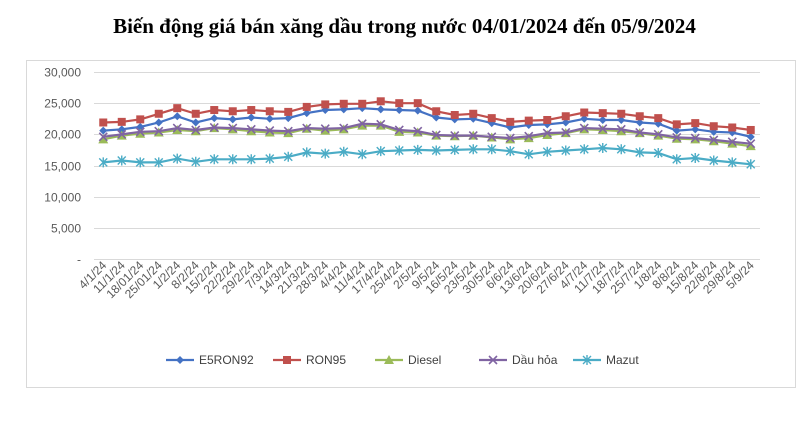 Image resolution: width=809 pixels, height=422 pixels. What do you see at coordinates (62, 73) in the screenshot?
I see `y-tick-label: 30,000` at bounding box center [62, 73].